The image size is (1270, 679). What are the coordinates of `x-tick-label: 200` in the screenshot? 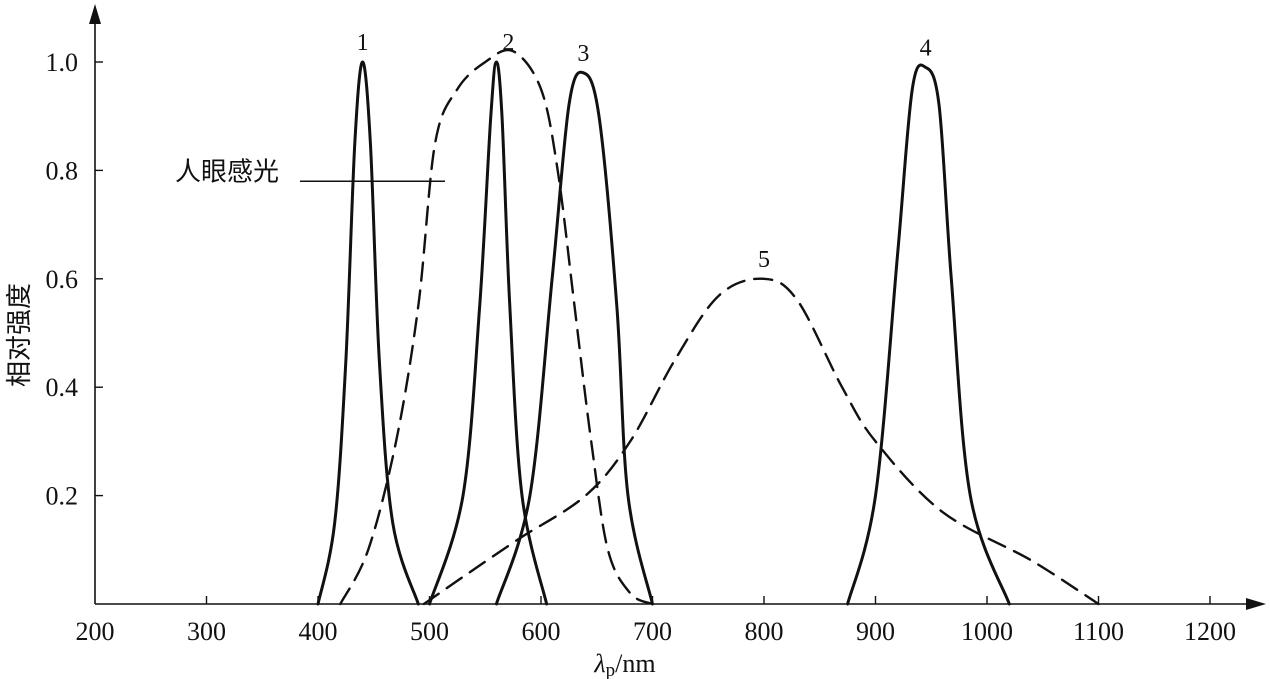 It's located at (95, 631).